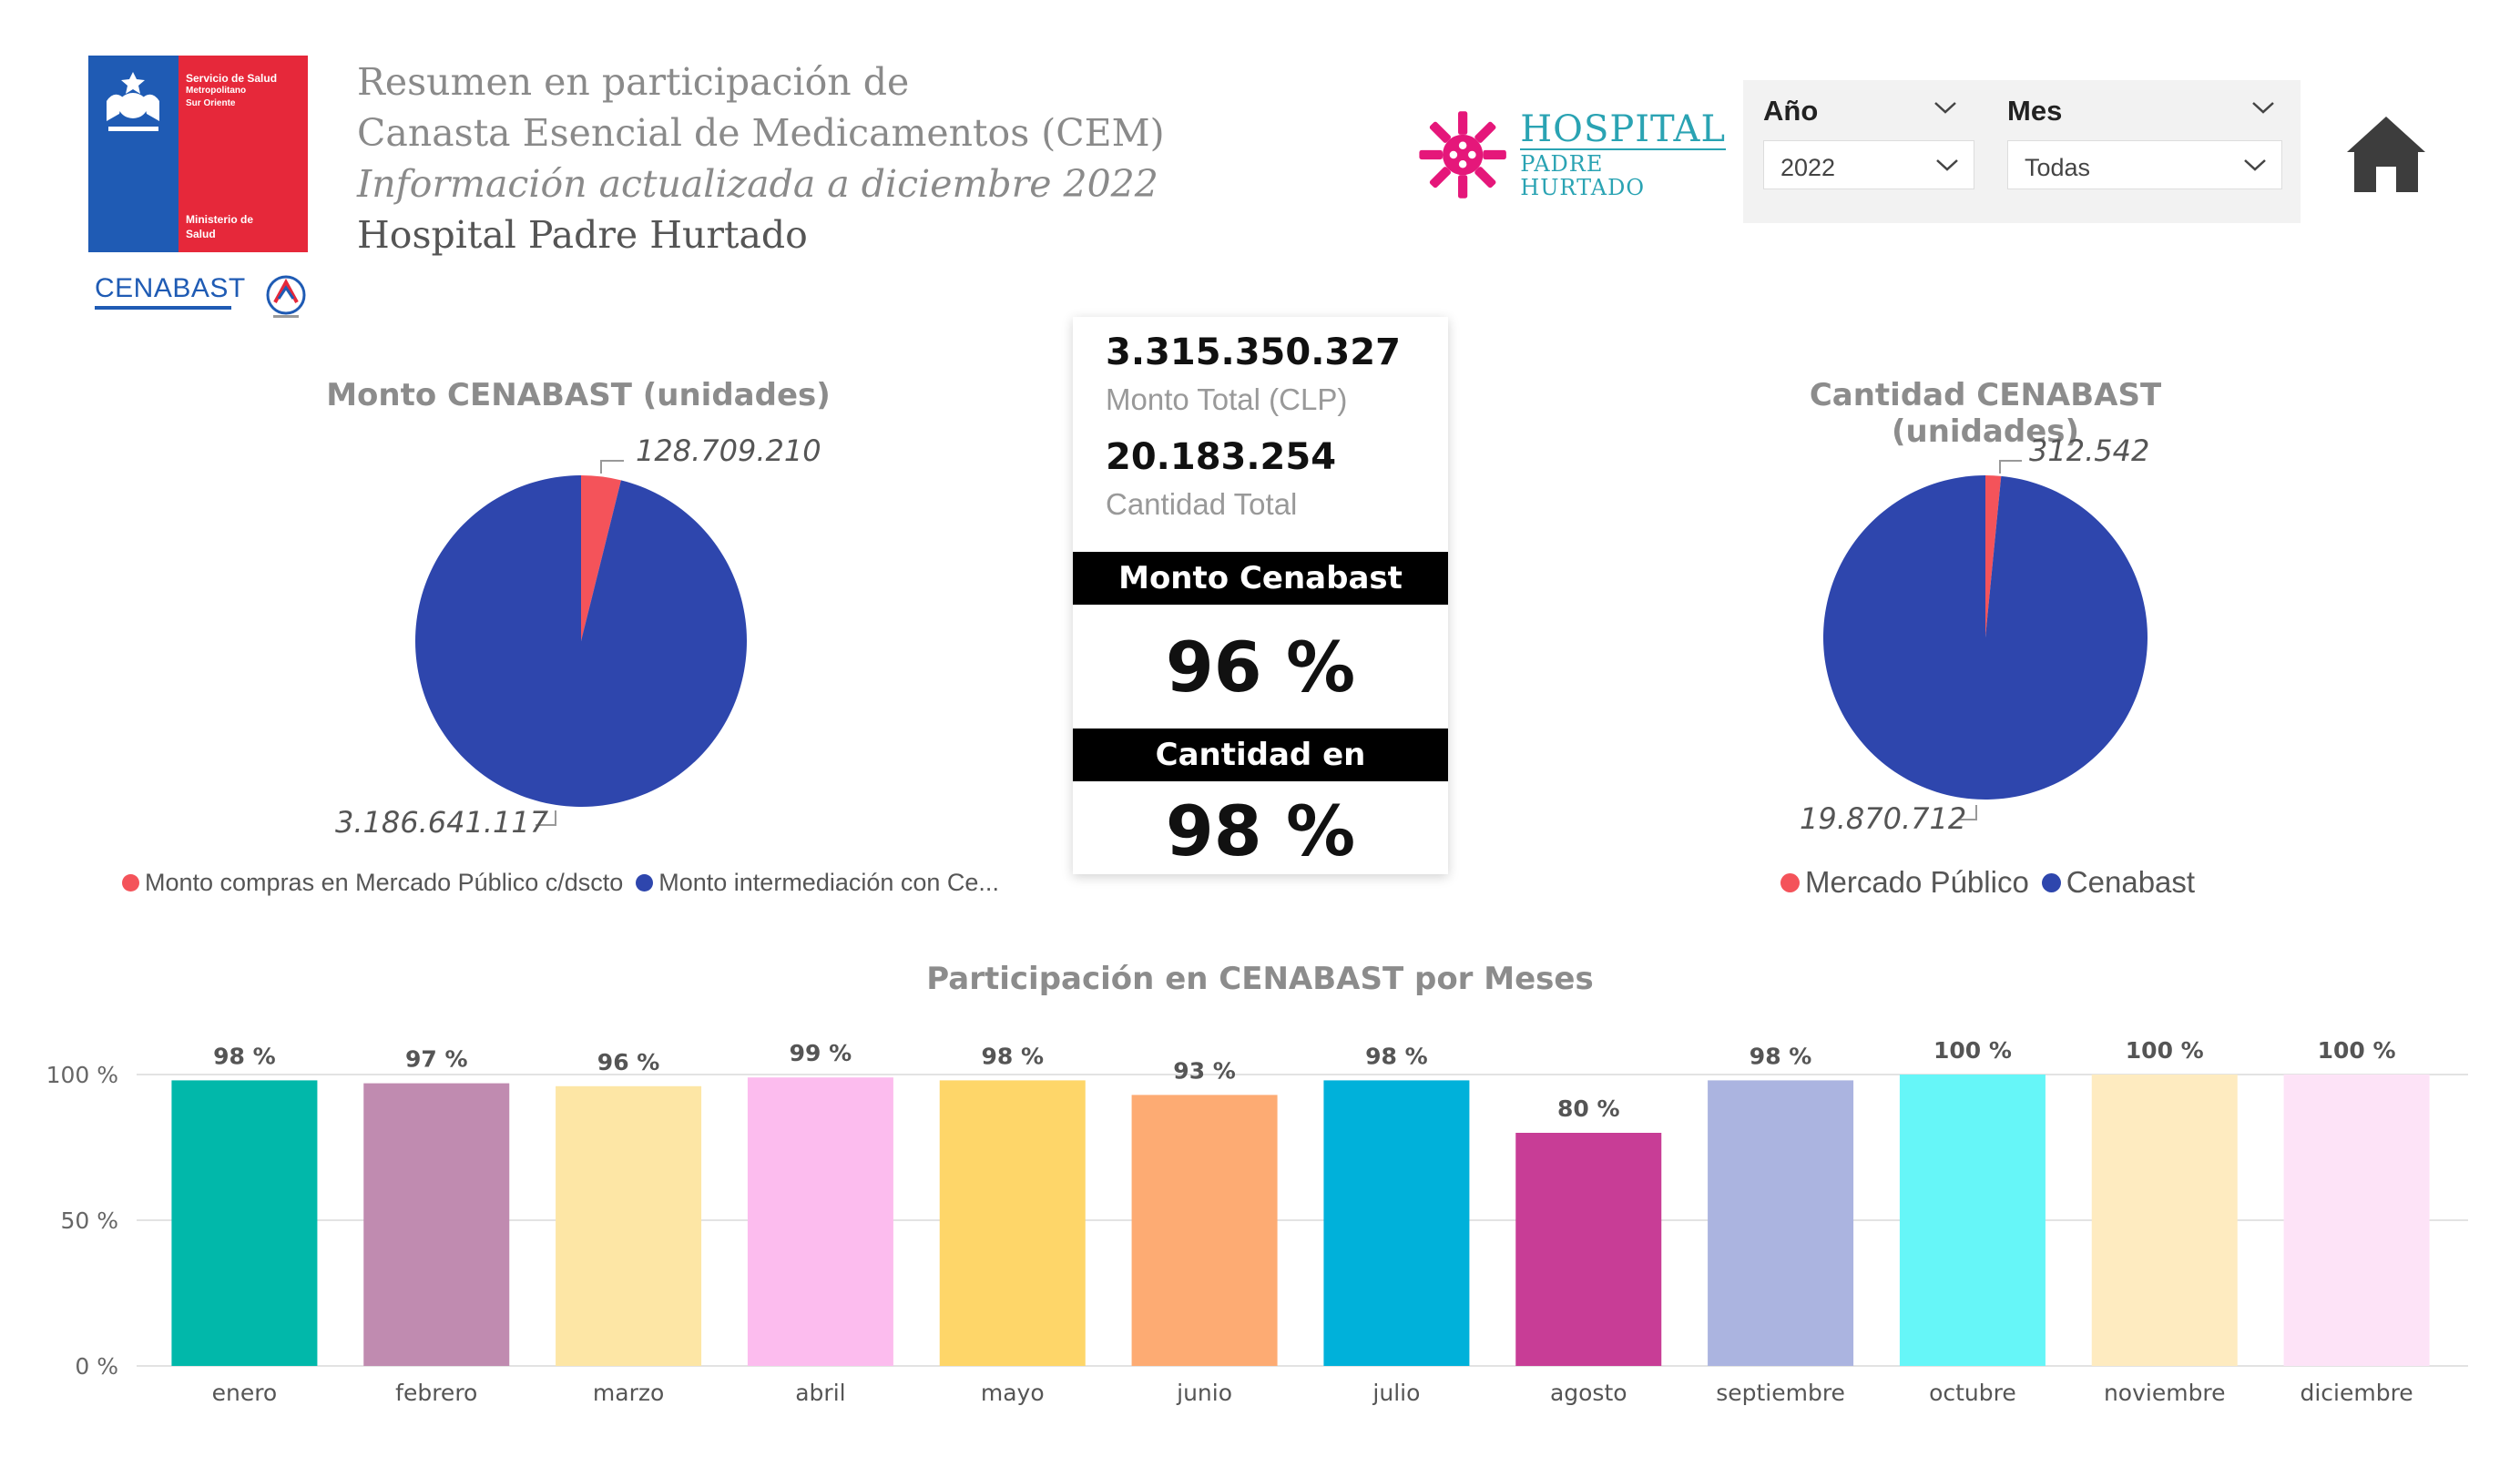 This screenshot has width=2520, height=1457. I want to click on pie-label-cenabast: 3.186.641.117, so click(442, 822).